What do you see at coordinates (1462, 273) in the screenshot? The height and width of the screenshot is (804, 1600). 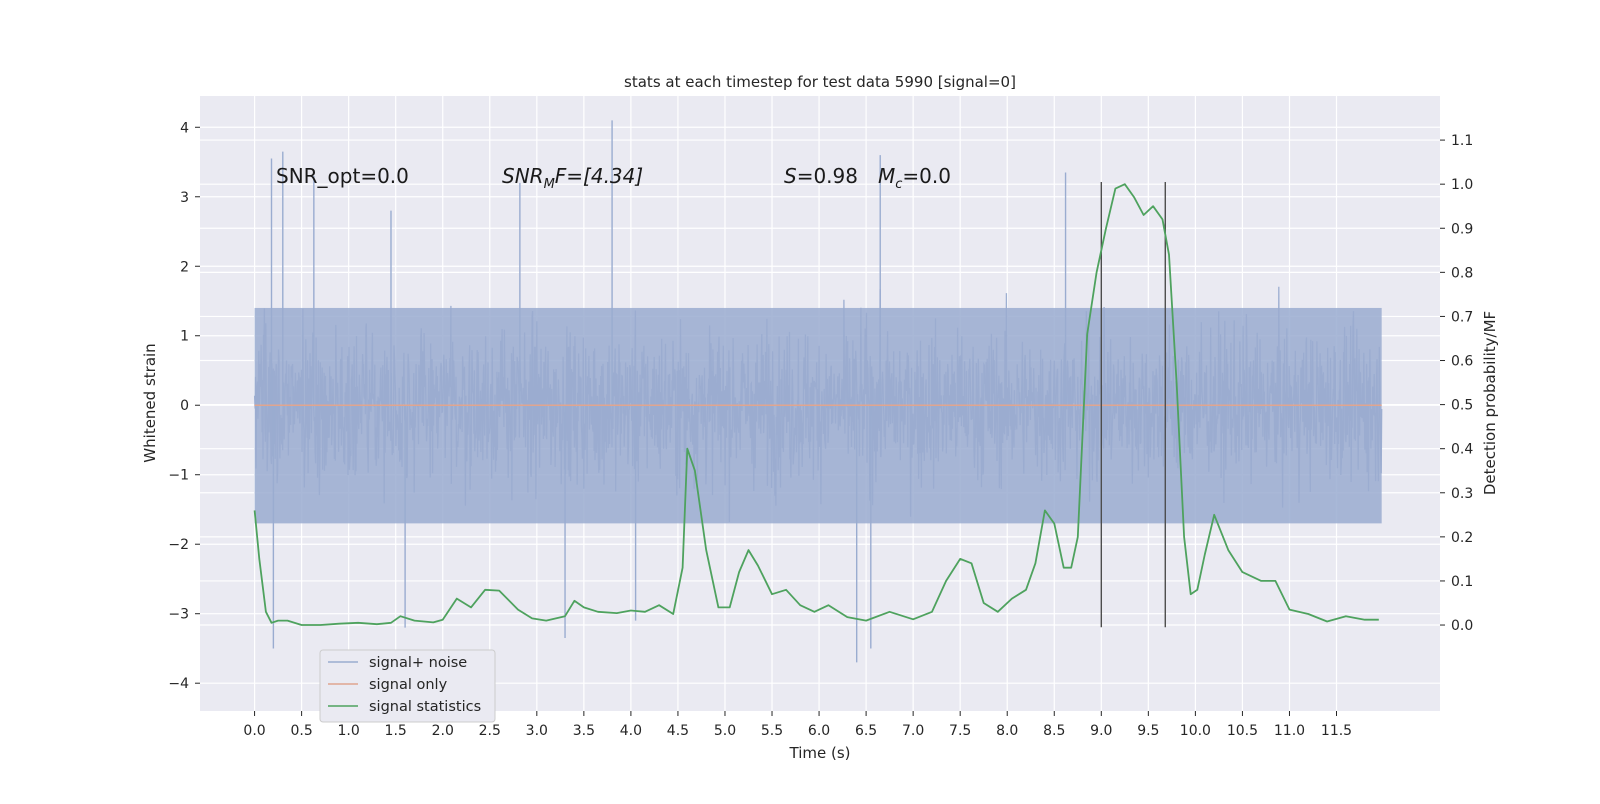 I see `y-tick-label-right: 0.8` at bounding box center [1462, 273].